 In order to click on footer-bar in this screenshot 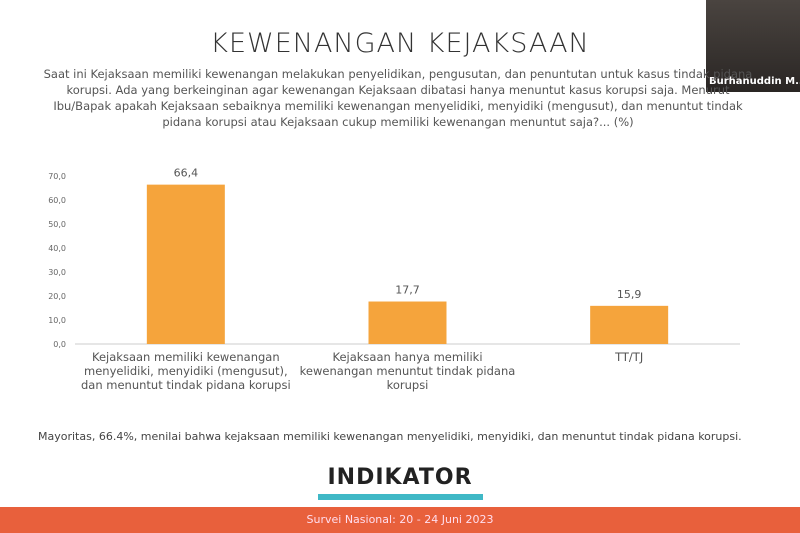, I will do `click(400, 520)`.